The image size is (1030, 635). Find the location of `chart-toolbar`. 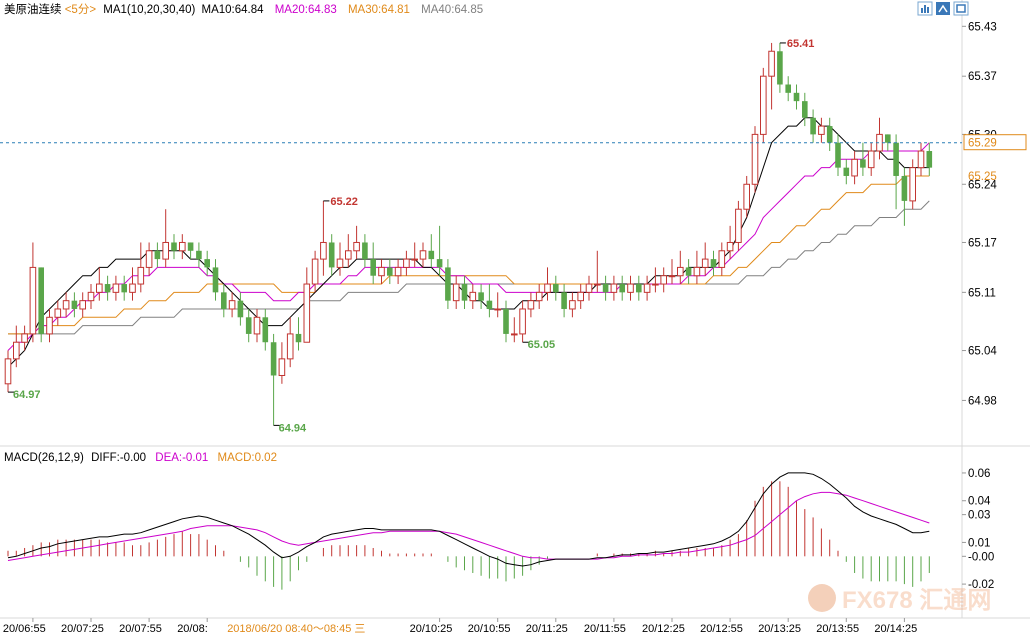

chart-toolbar is located at coordinates (943, 8).